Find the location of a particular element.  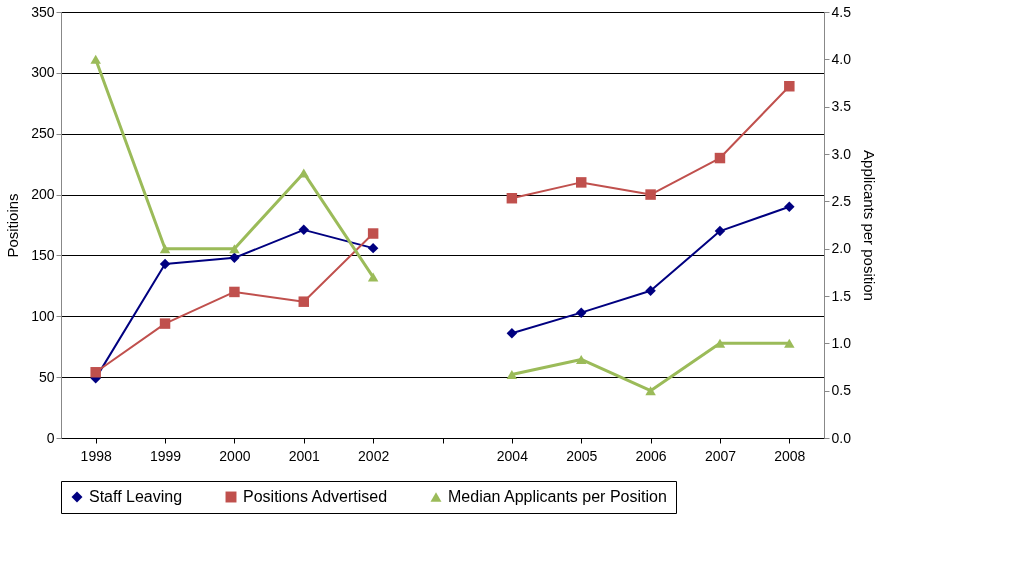

x-tick-label: 2000 is located at coordinates (235, 455).